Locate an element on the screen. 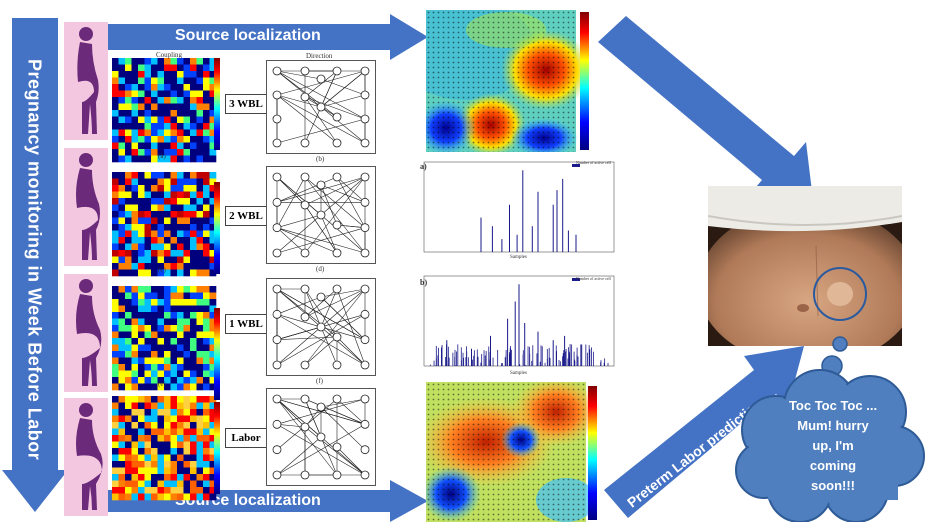 Image resolution: width=926 pixels, height=522 pixels. spectrum-top-xlabel: Samples is located at coordinates (518, 257).